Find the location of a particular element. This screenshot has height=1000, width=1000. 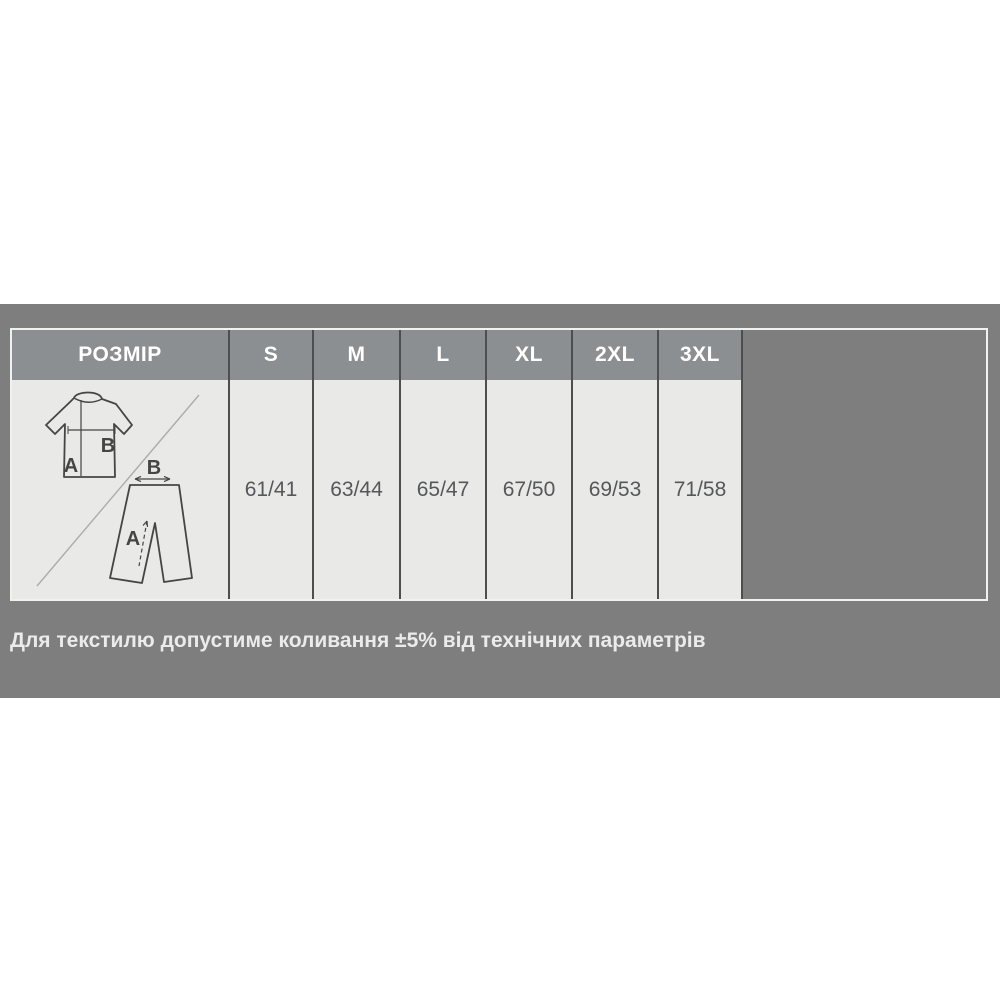

column-size-m: M 63/44 is located at coordinates (357, 464).